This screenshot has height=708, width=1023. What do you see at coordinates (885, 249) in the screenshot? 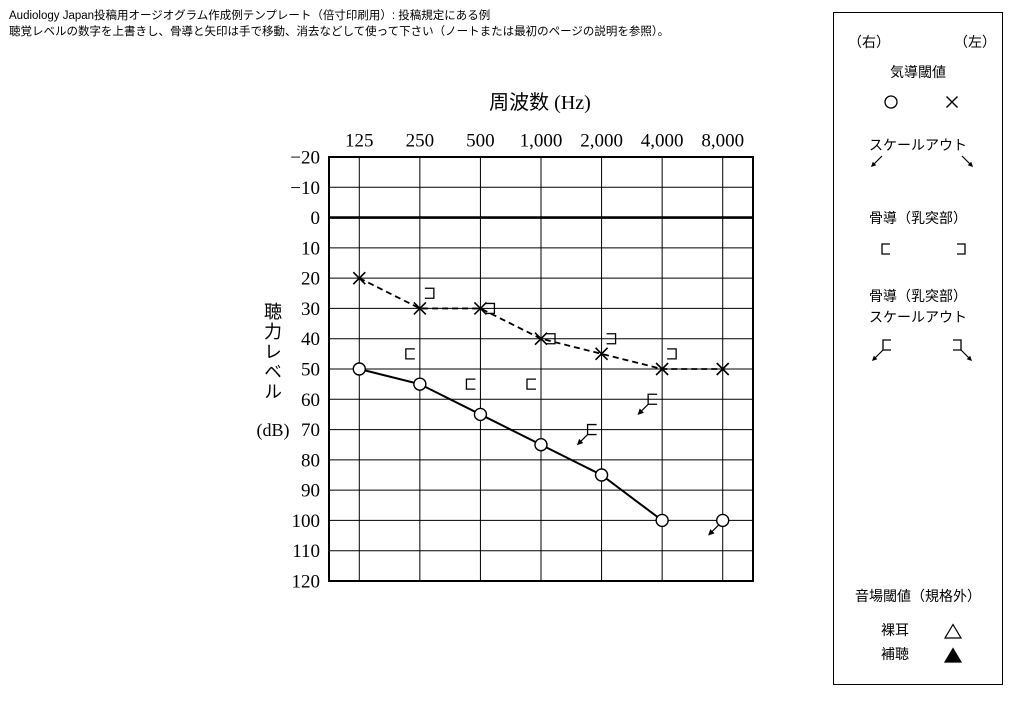
I see `bracket-open-right-icon` at bounding box center [885, 249].